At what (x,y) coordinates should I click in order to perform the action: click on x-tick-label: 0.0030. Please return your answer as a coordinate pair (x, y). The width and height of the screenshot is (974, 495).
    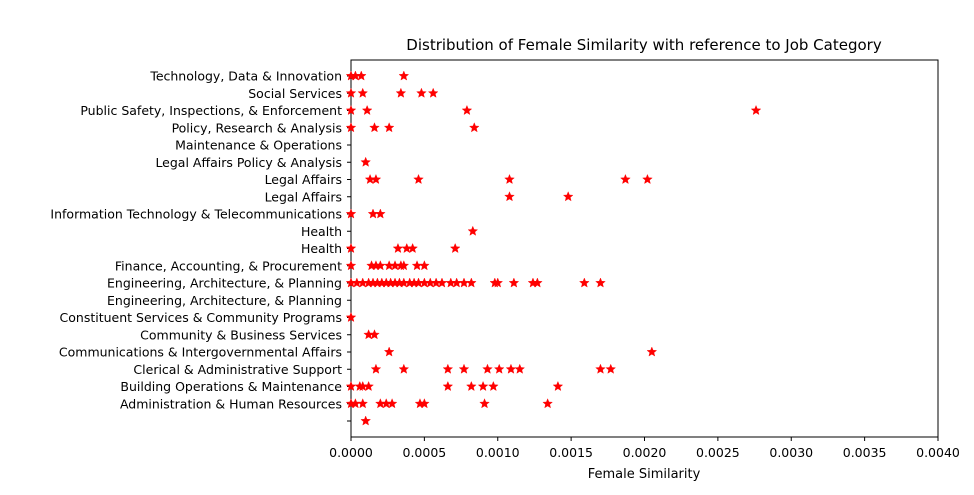
    Looking at the image, I should click on (791, 452).